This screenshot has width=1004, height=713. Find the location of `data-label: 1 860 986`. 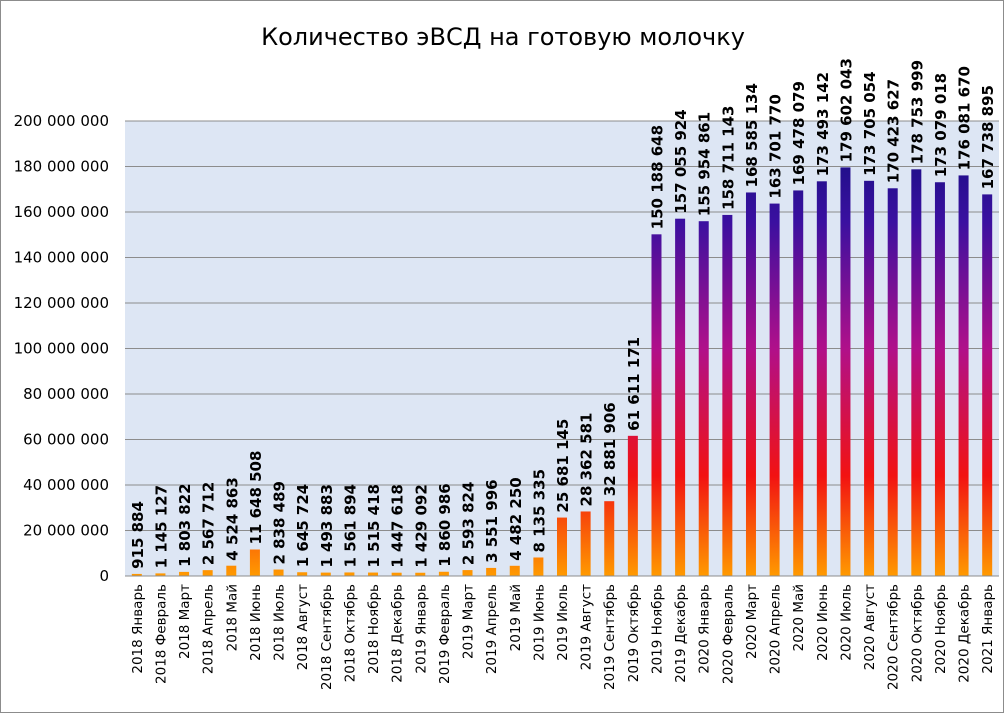

data-label: 1 860 986 is located at coordinates (445, 525).